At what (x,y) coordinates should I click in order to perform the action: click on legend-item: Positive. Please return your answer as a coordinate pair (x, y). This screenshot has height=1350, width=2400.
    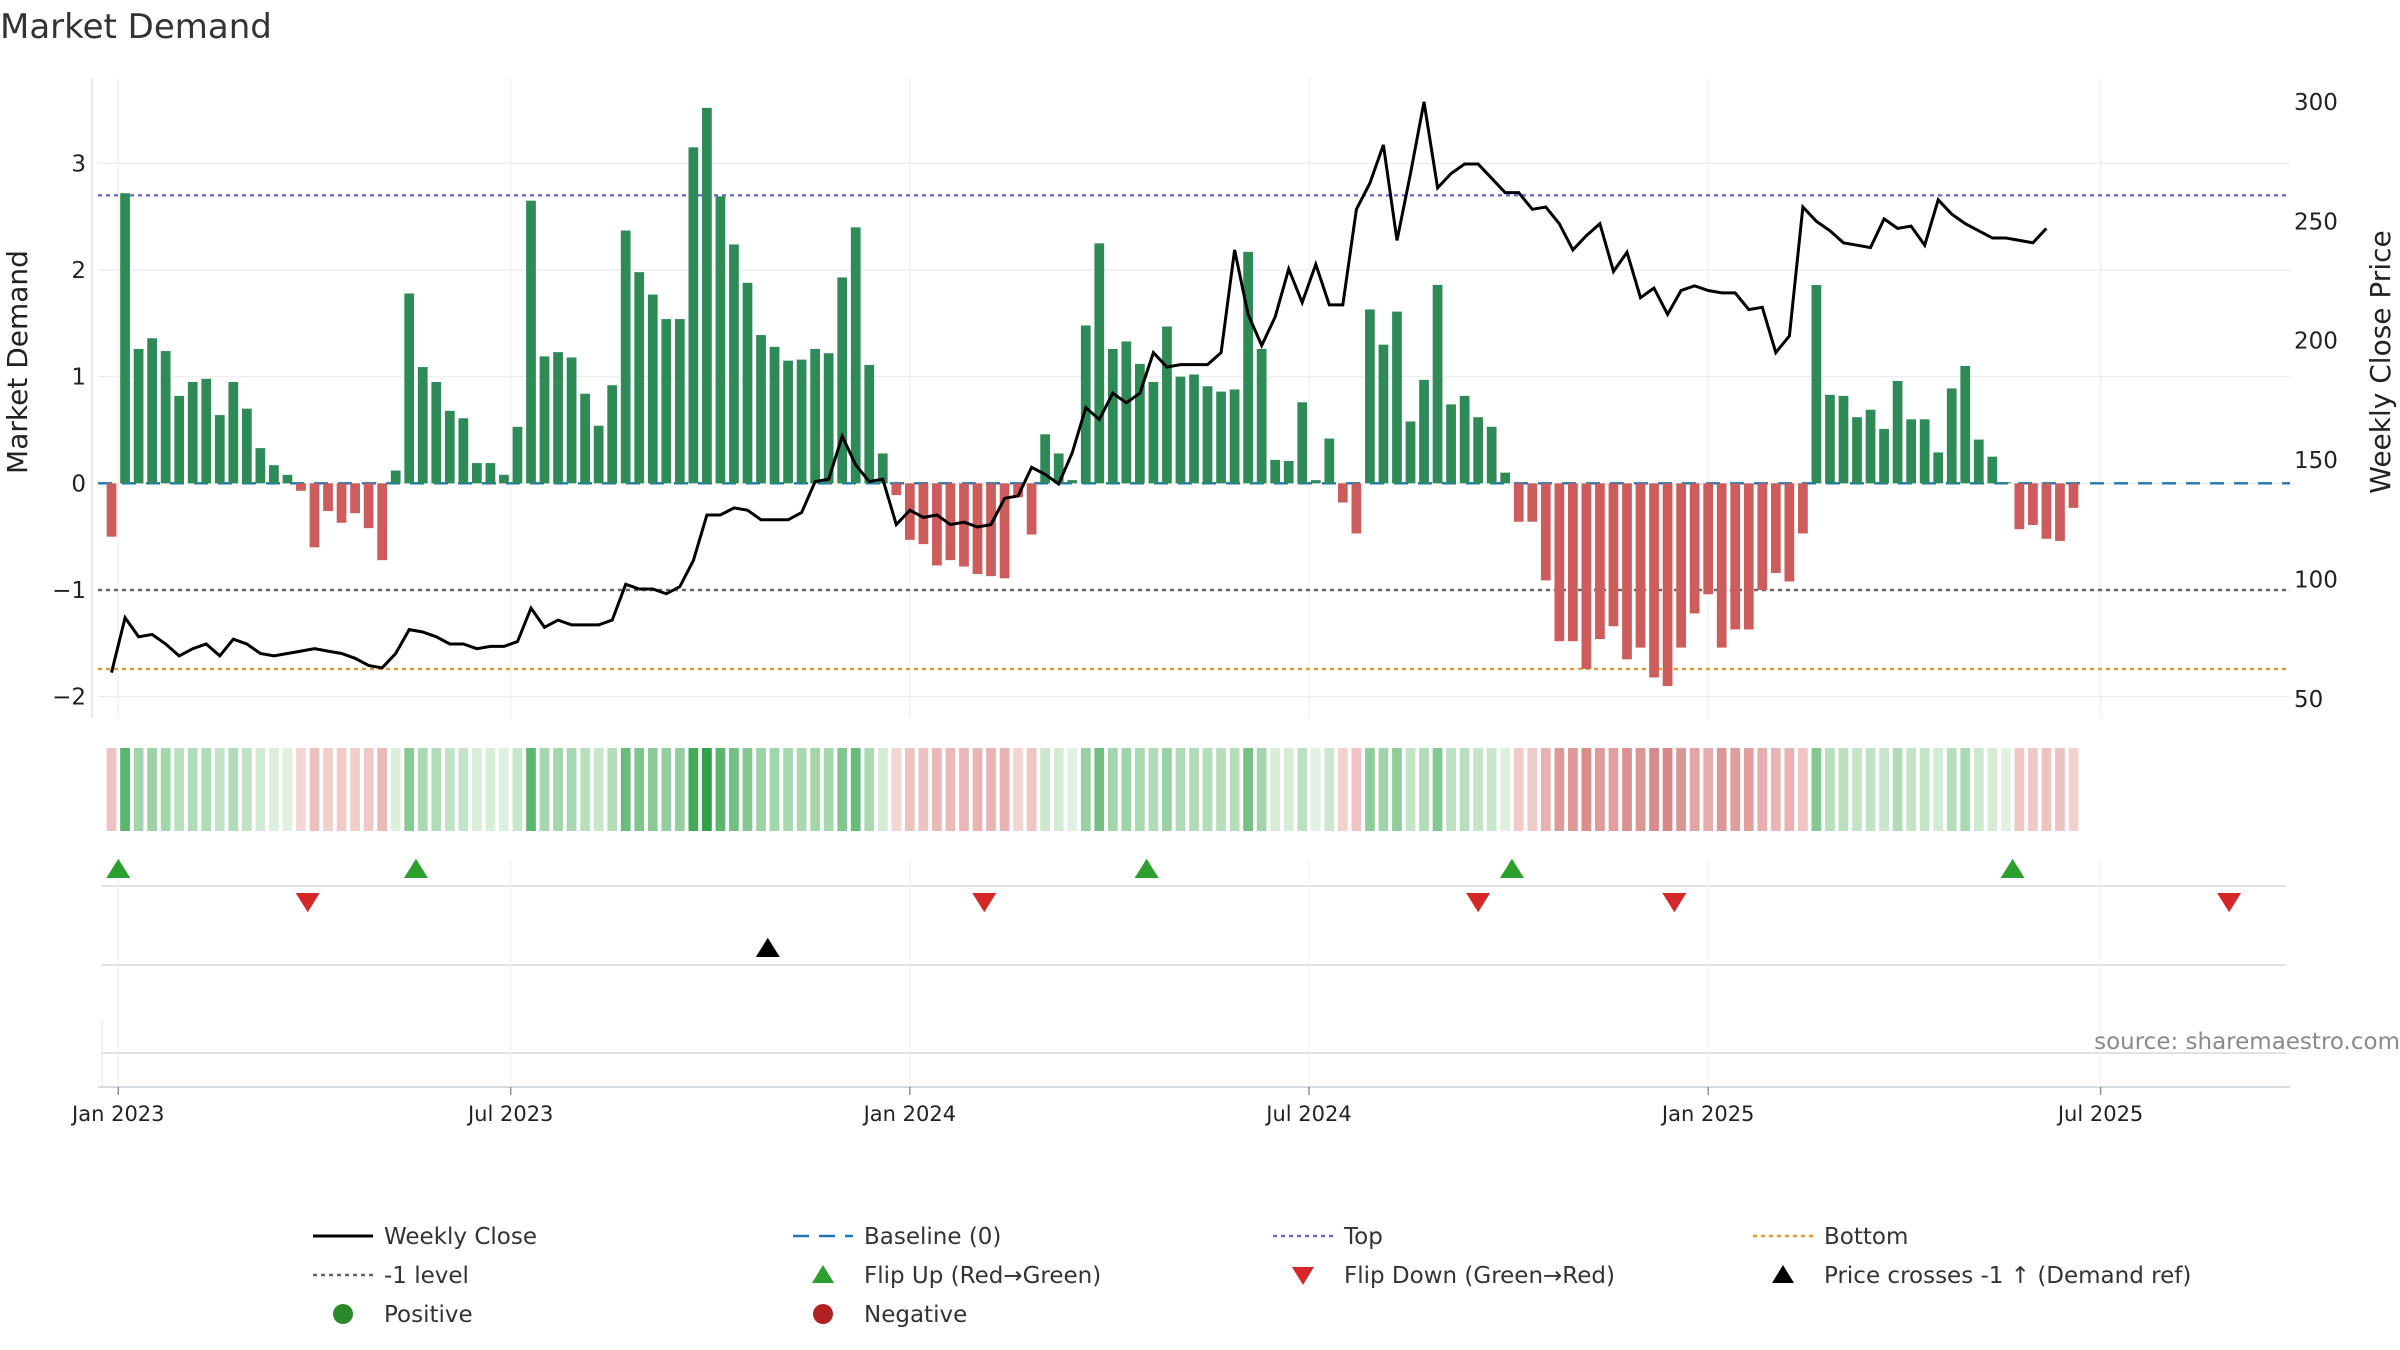
    Looking at the image, I should click on (403, 1315).